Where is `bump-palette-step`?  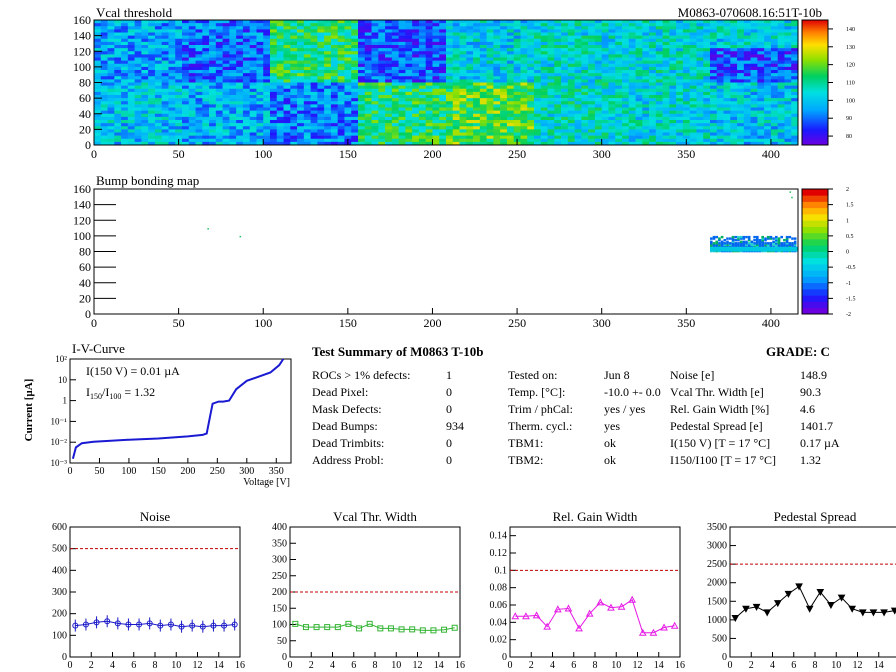 bump-palette-step is located at coordinates (815, 311).